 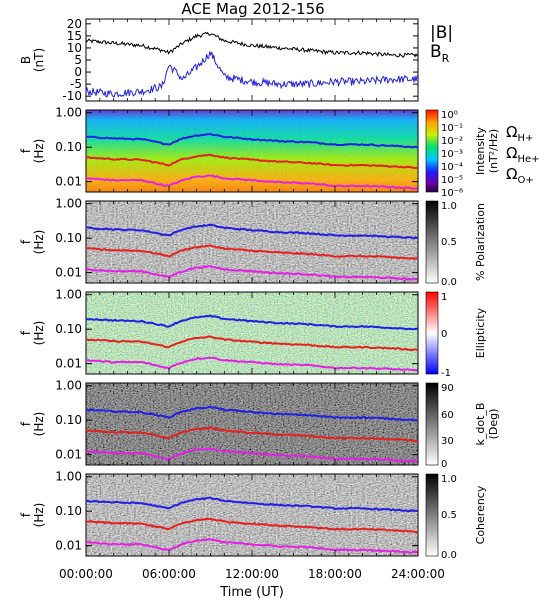 I want to click on b-field-frame, so click(x=252, y=60).